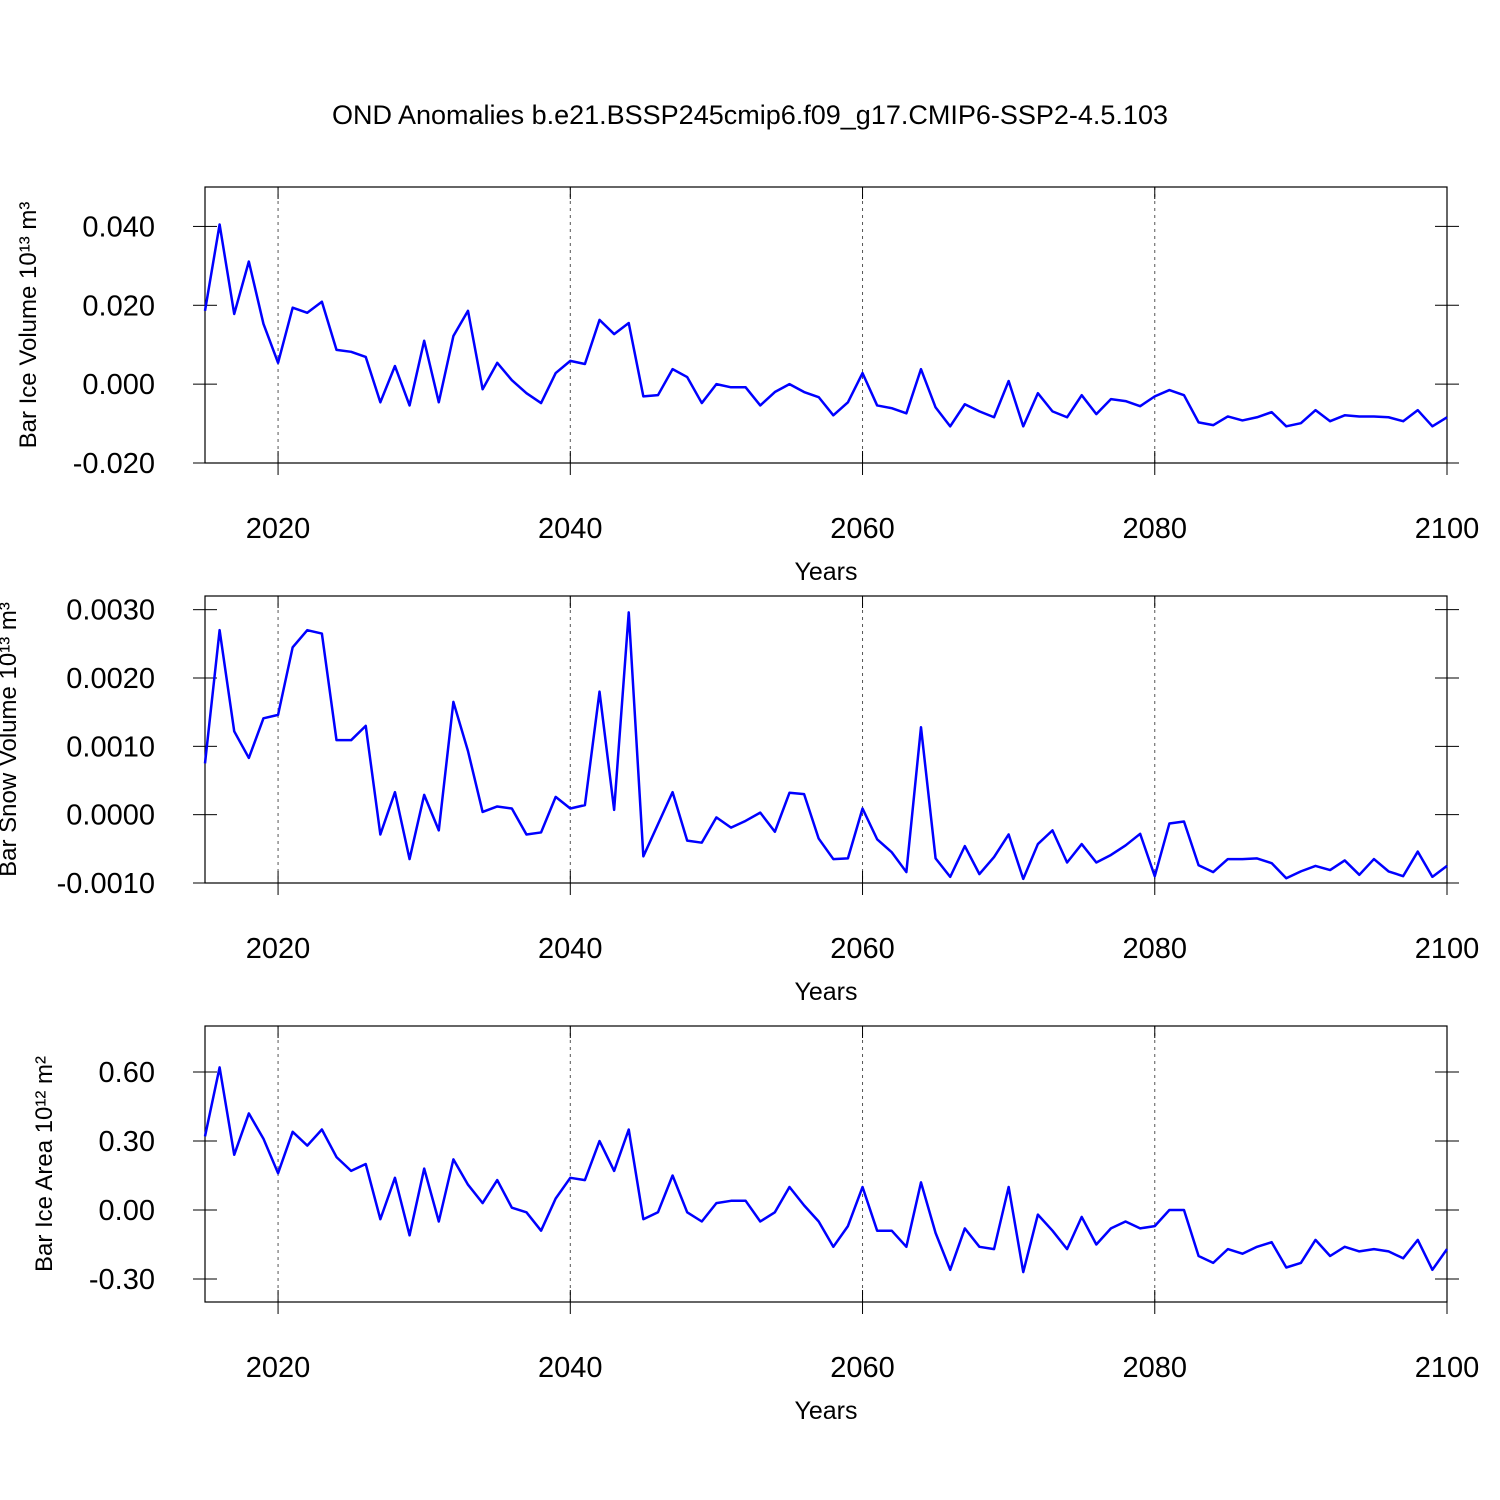  I want to click on y-axis-label: Bar Ice Area 10¹² m², so click(44, 1164).